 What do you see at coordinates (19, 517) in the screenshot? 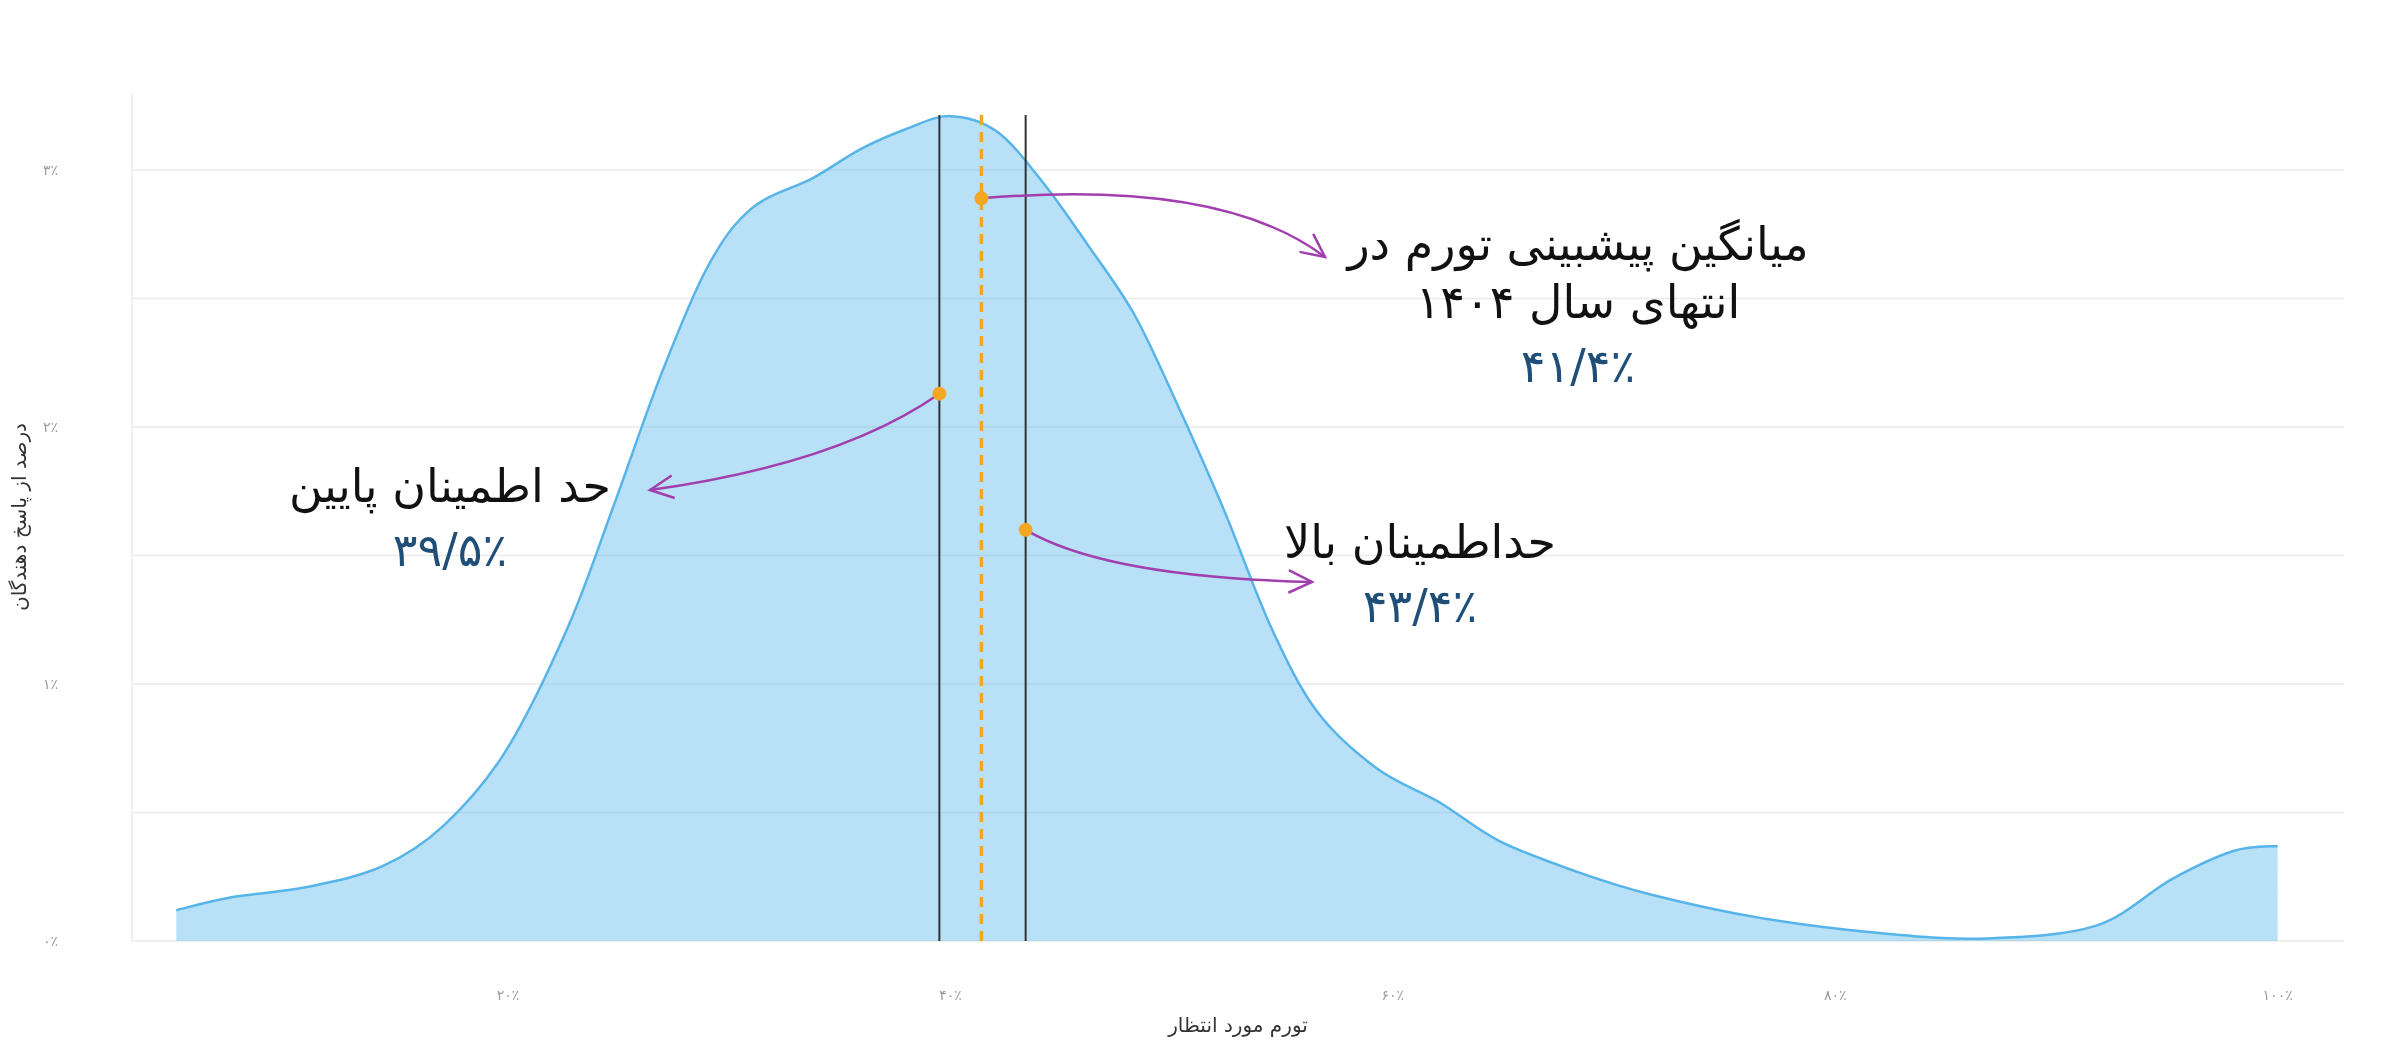
I see `y-axis-title: درصد از پاسخ دهندگان` at bounding box center [19, 517].